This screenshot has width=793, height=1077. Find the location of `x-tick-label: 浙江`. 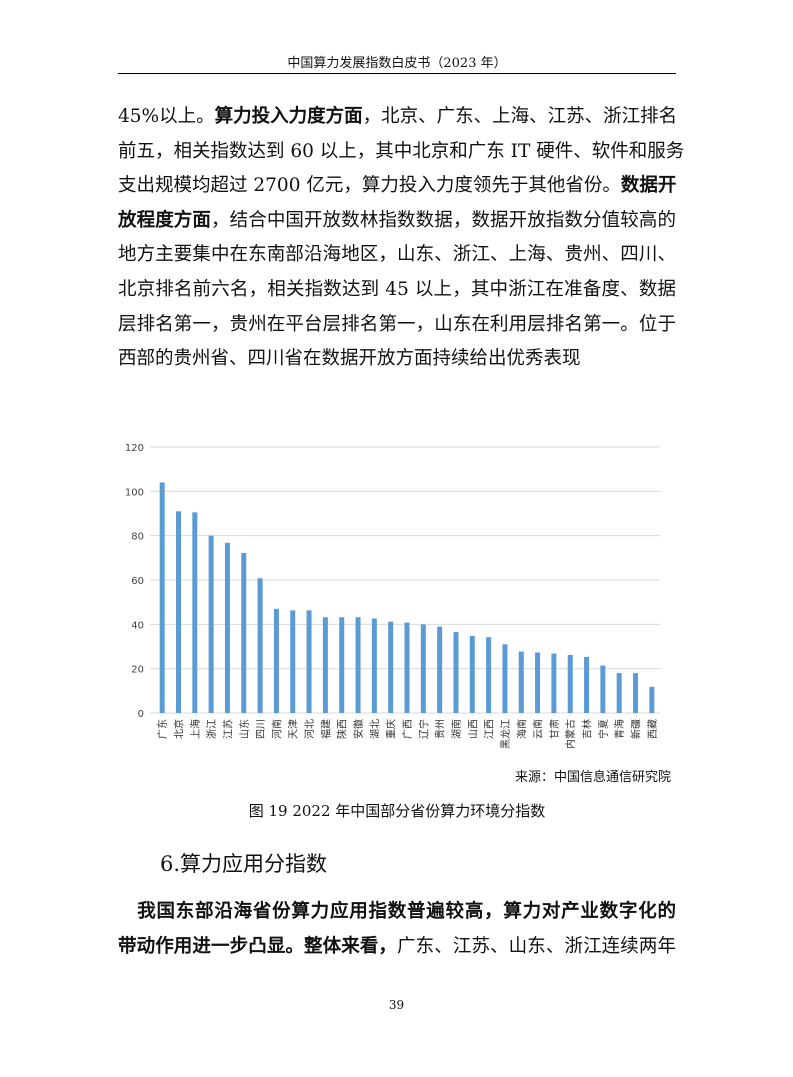

x-tick-label: 浙江 is located at coordinates (212, 729).